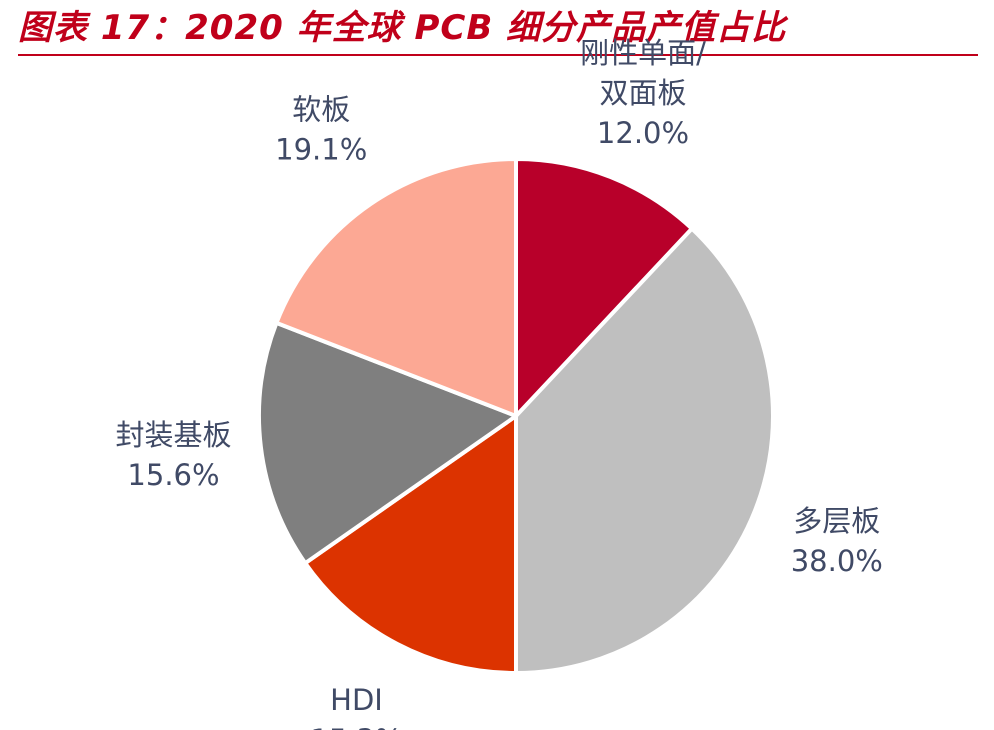 The height and width of the screenshot is (730, 994). I want to click on slice-value-label: 38.0%, so click(837, 561).